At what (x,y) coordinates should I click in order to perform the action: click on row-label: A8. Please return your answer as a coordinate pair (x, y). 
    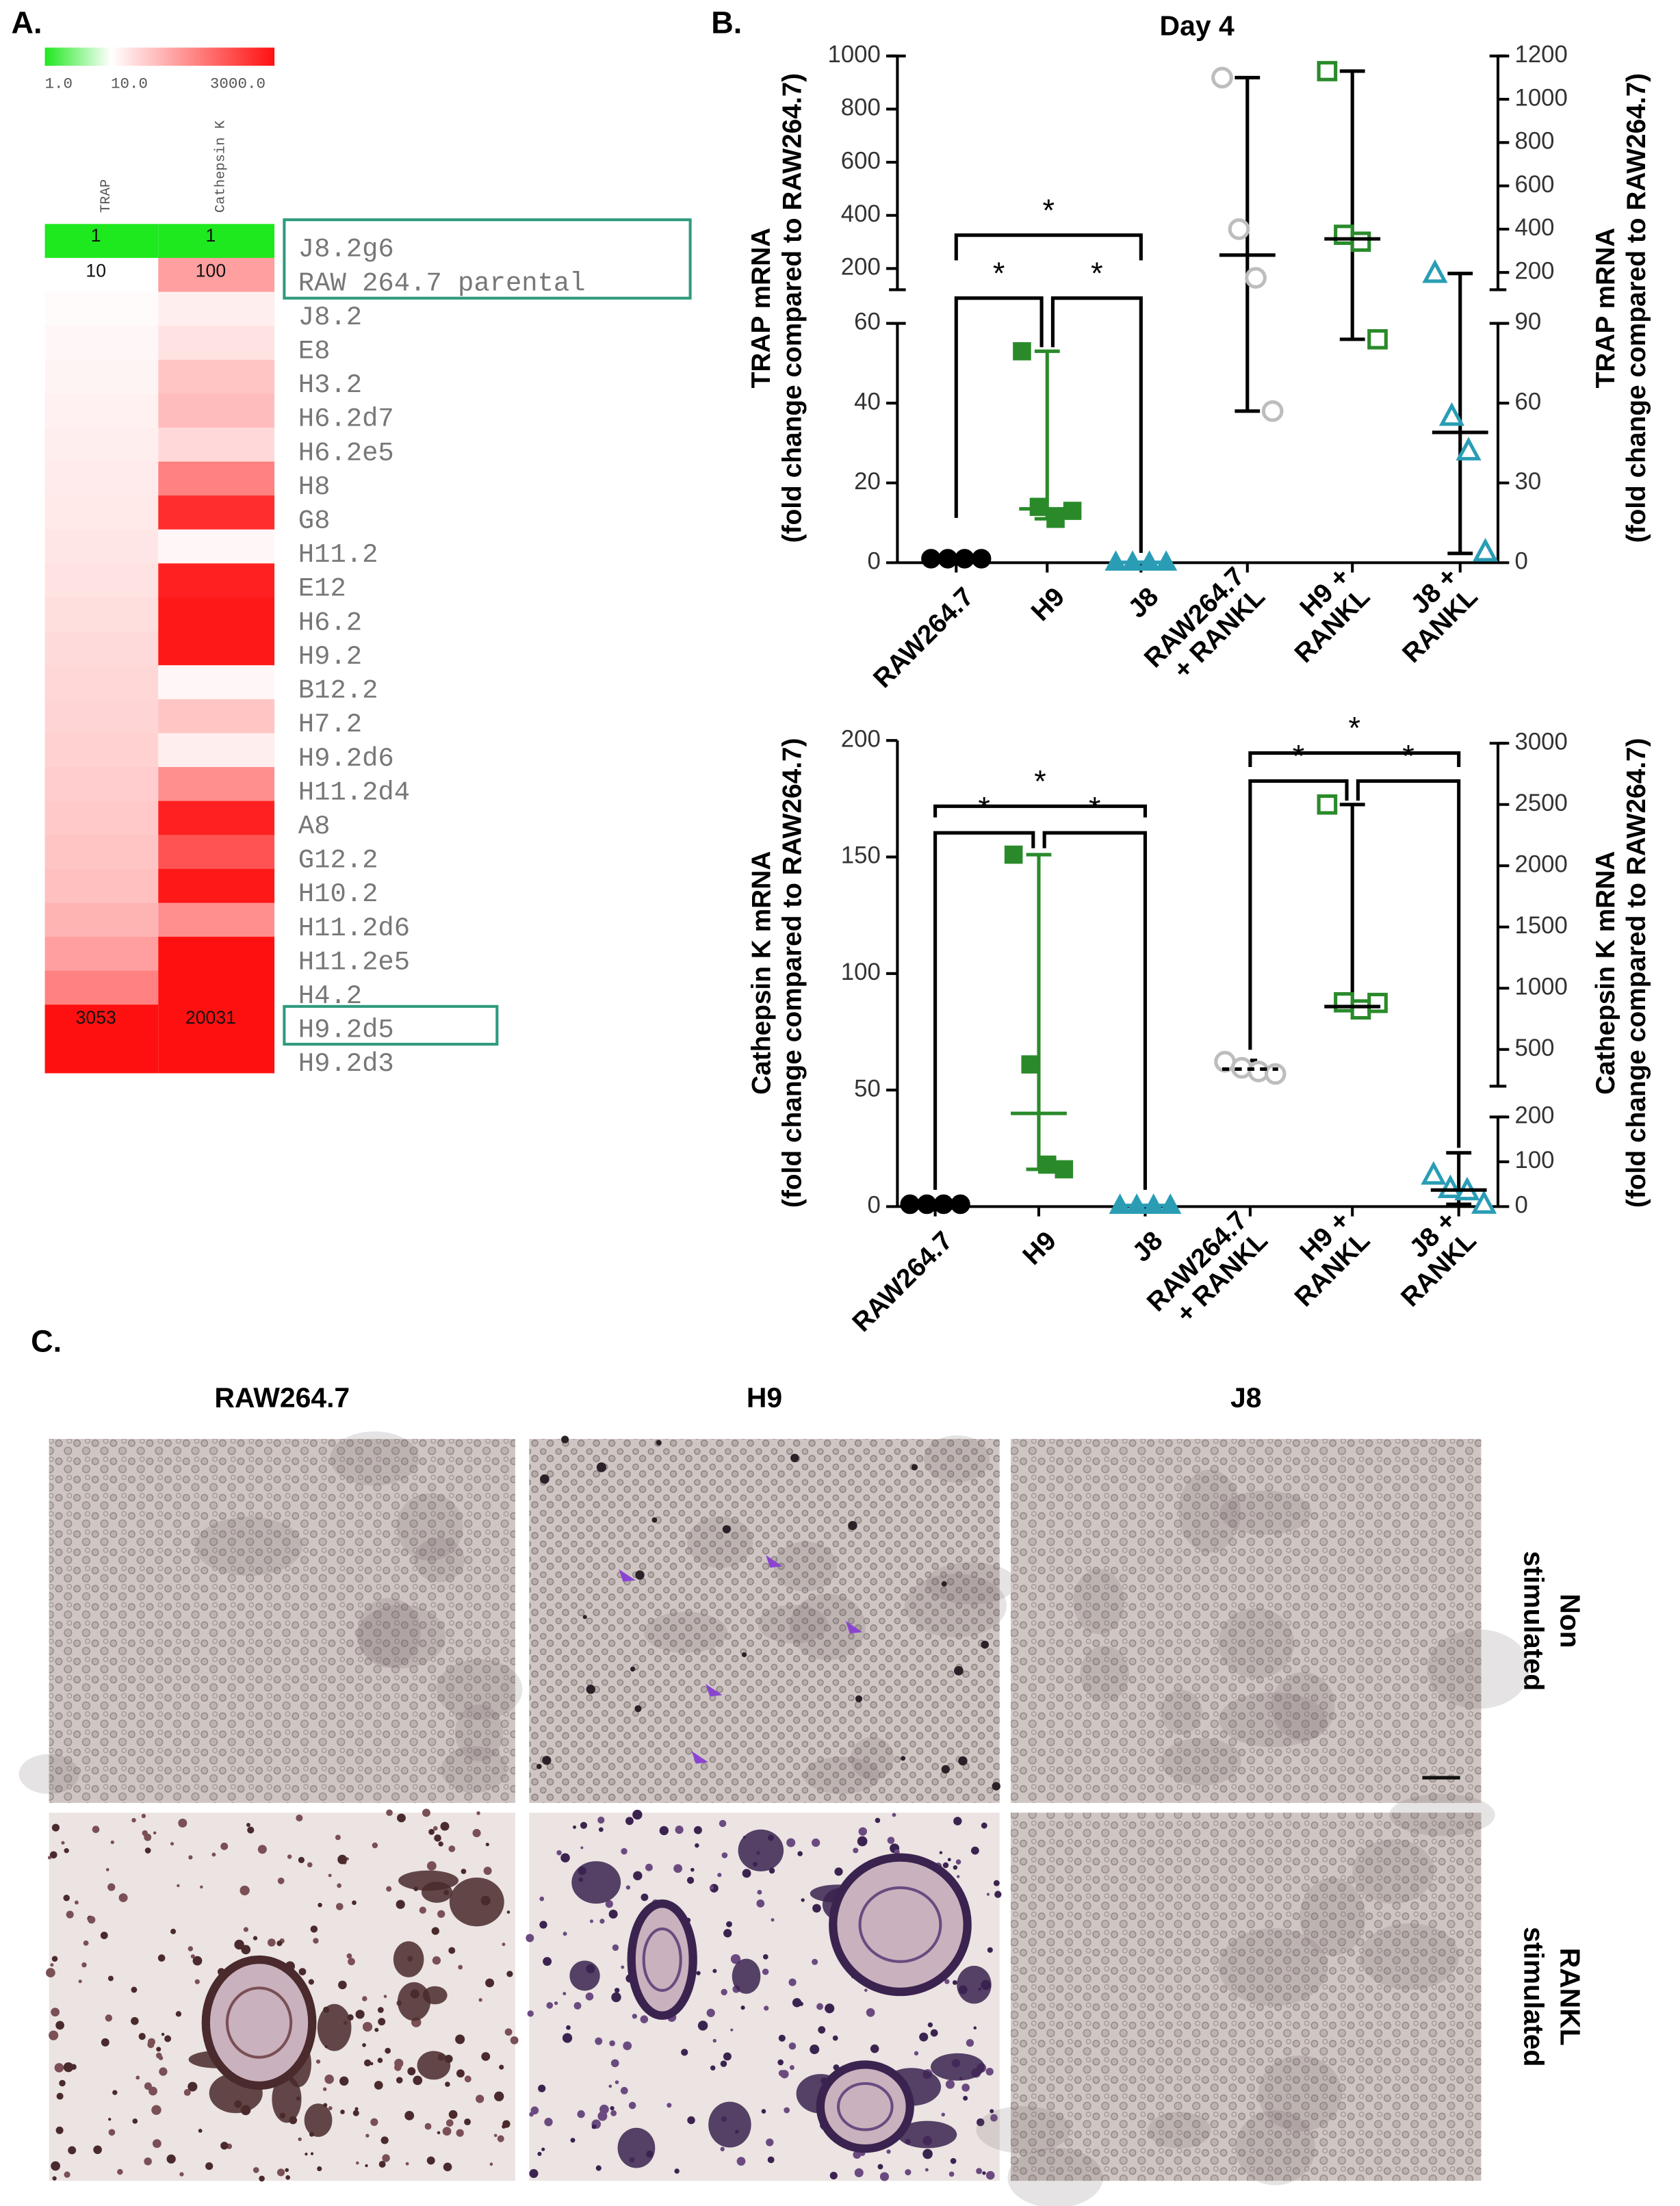
    Looking at the image, I should click on (314, 827).